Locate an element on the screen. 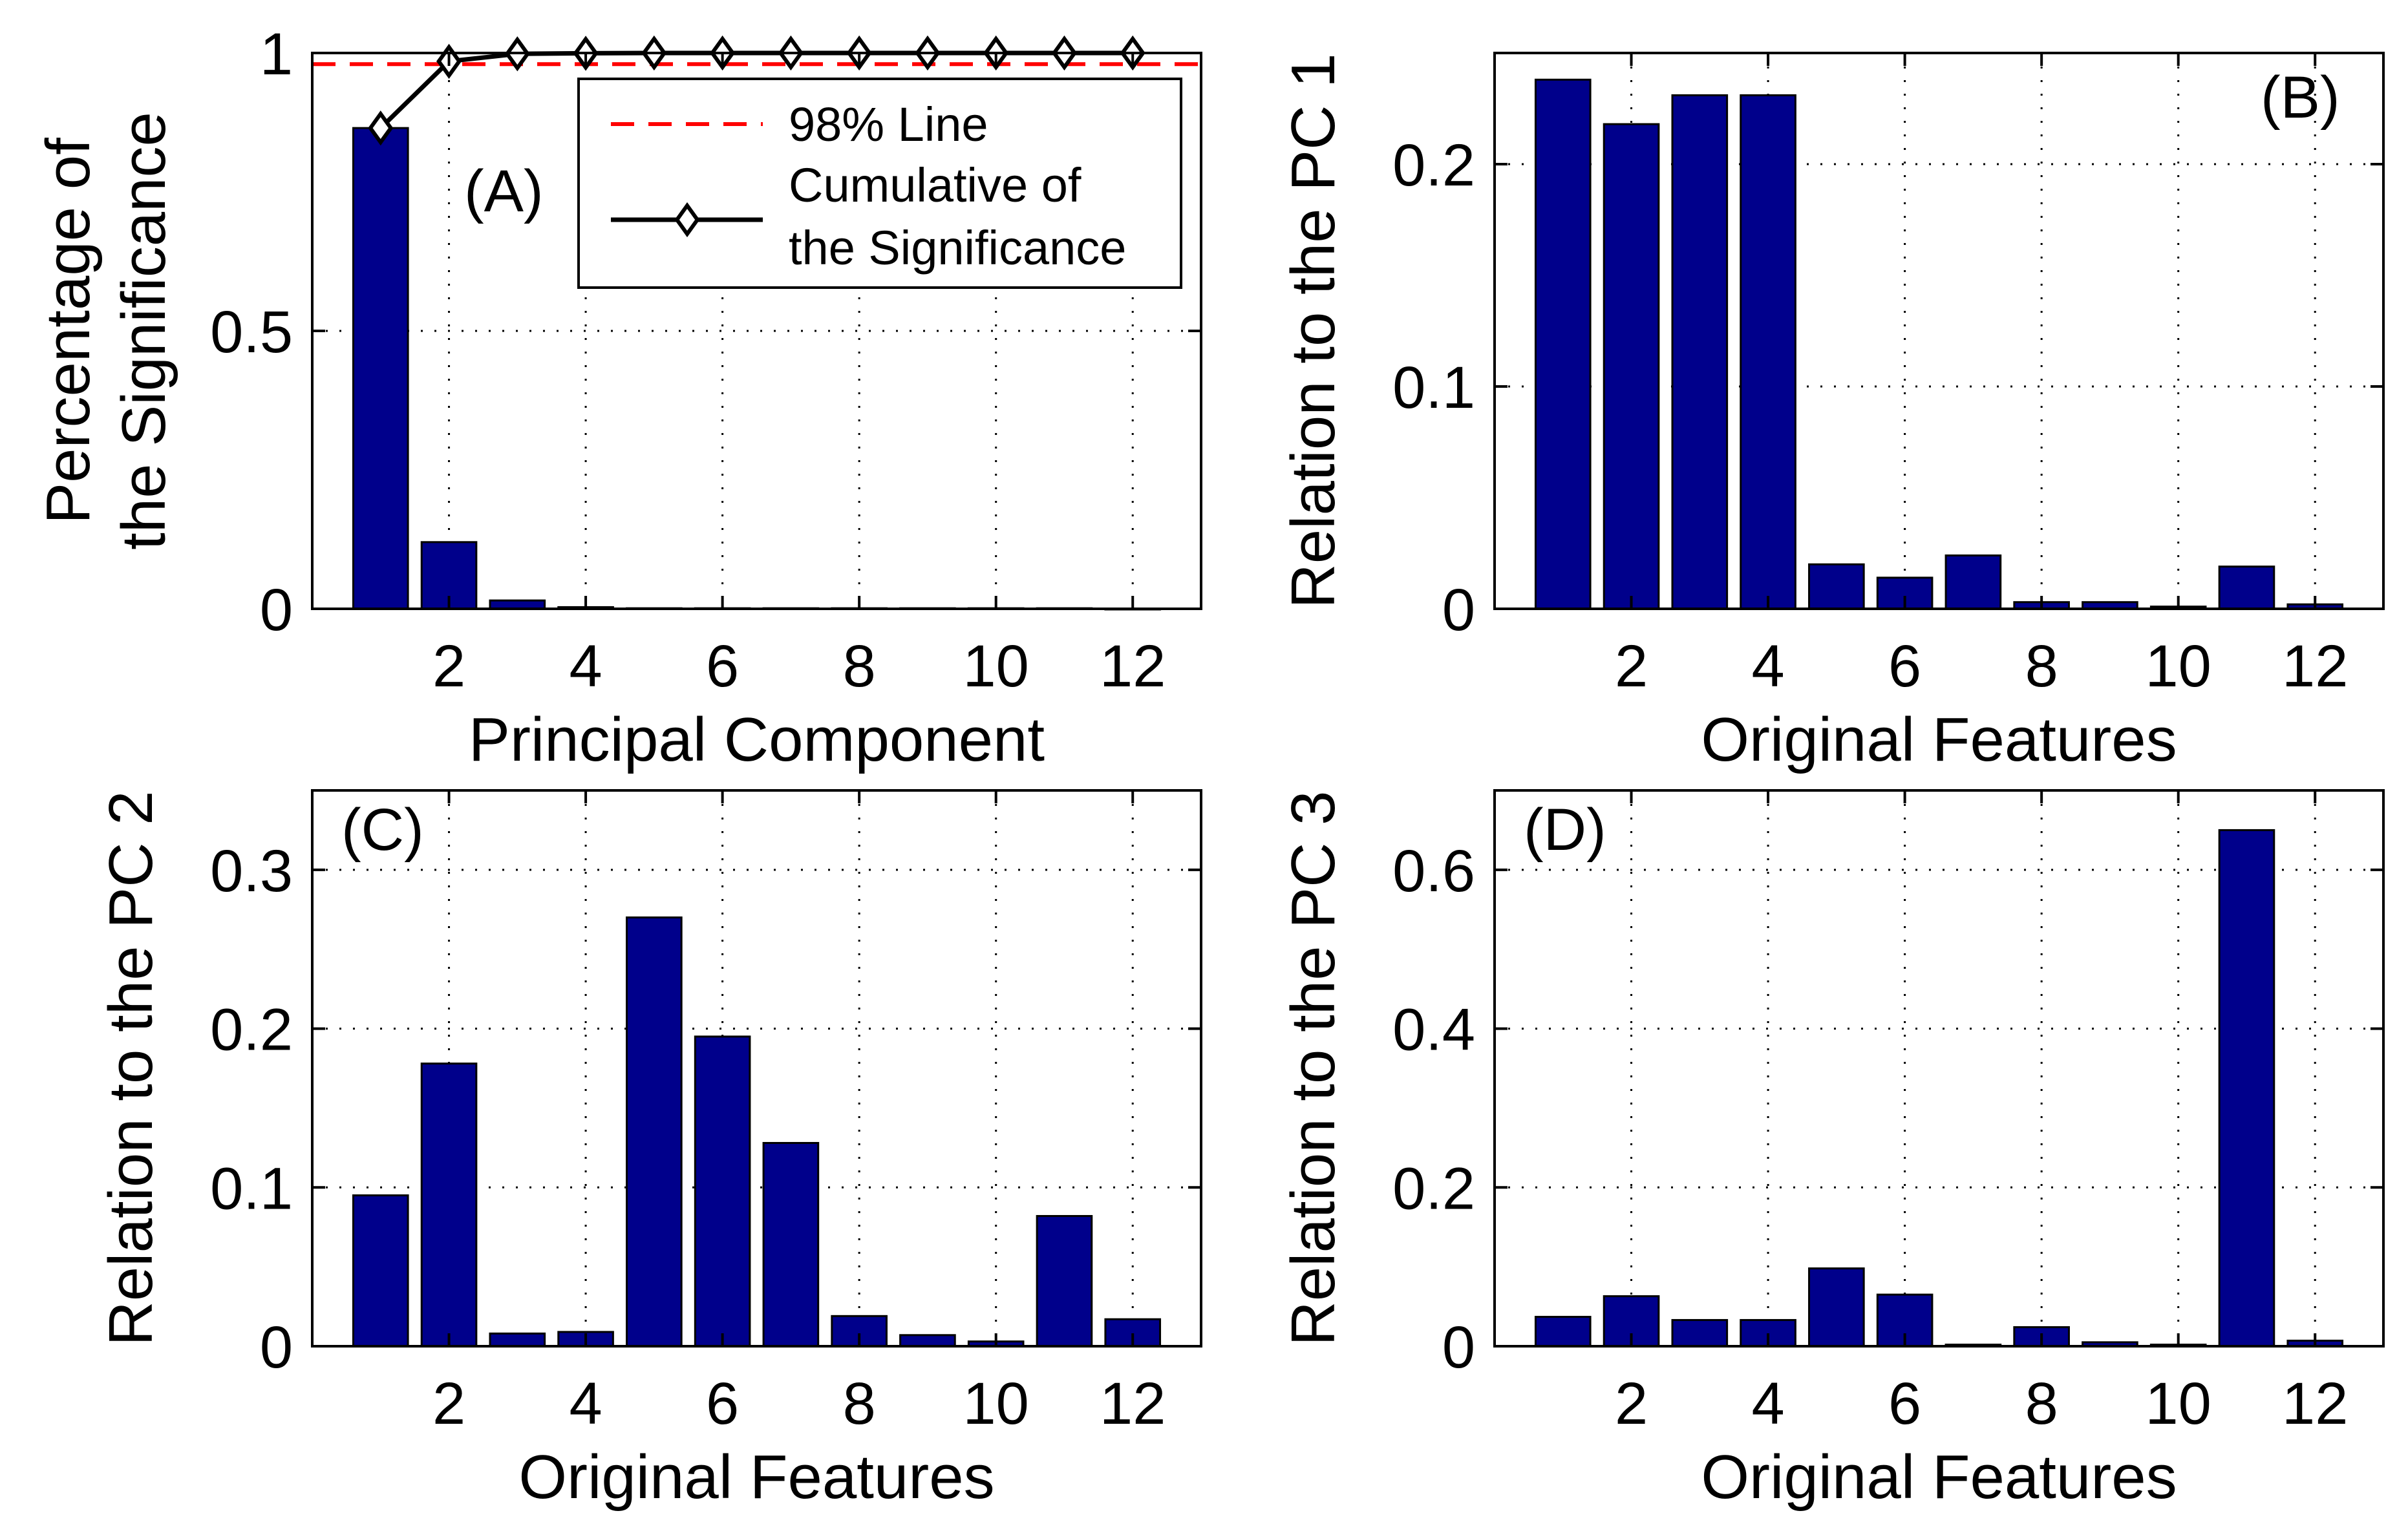 The width and height of the screenshot is (2408, 1533). panel-a-ytick-label-0: 0 is located at coordinates (276, 610).